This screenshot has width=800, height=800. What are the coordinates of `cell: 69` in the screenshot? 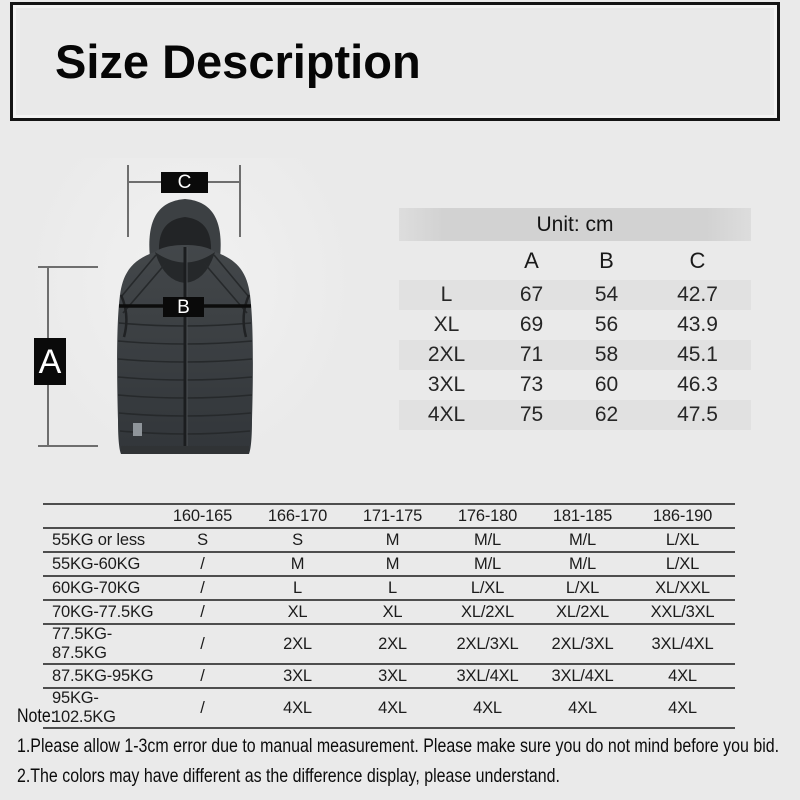 It's located at (531, 324).